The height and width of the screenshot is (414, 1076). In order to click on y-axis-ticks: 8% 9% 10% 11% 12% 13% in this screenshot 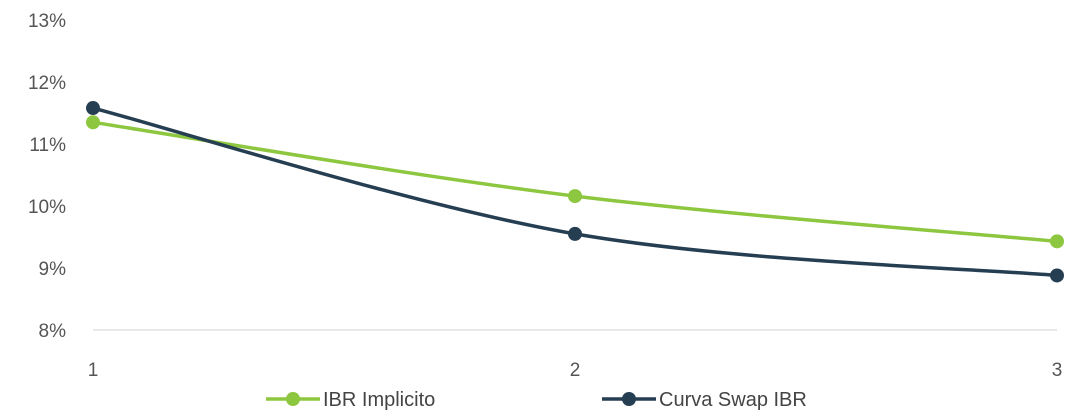, I will do `click(47, 176)`.